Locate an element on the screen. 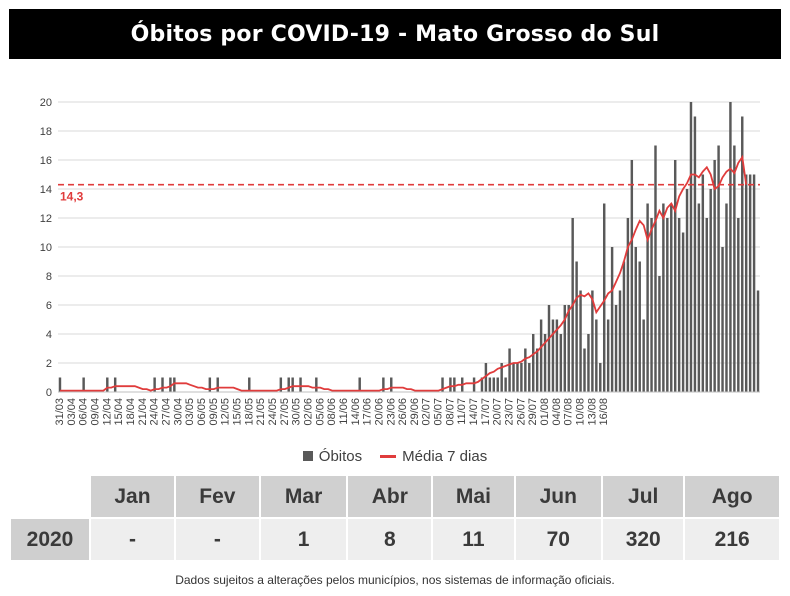  x-tick-label: 02/06 is located at coordinates (308, 412).